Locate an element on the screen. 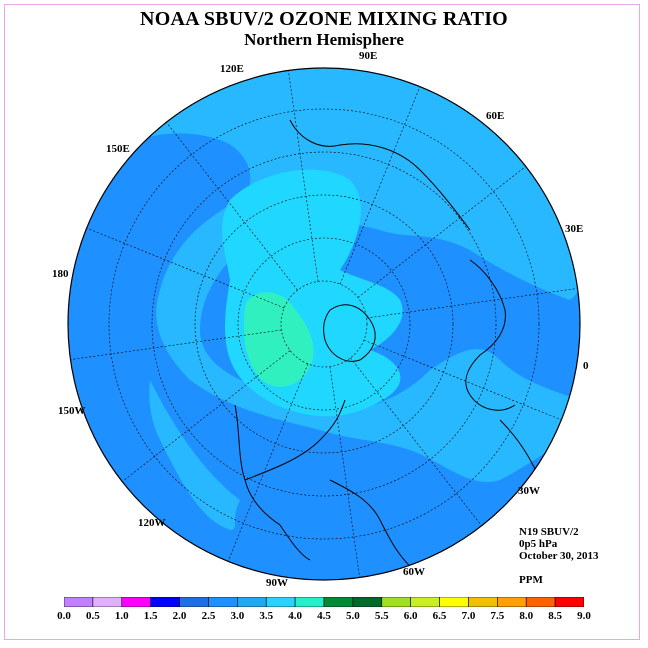 This screenshot has width=648, height=648. colorbar is located at coordinates (324, 602).